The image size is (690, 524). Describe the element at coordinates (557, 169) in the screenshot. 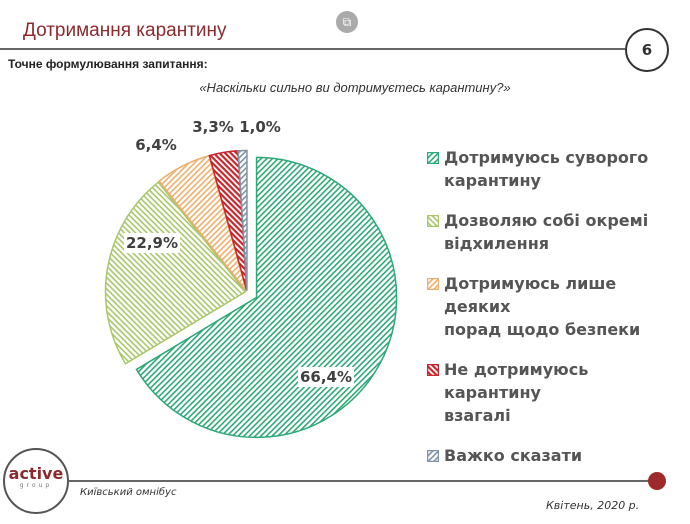

I see `legend-item: Дотримуюсь суворого карантину` at that location.